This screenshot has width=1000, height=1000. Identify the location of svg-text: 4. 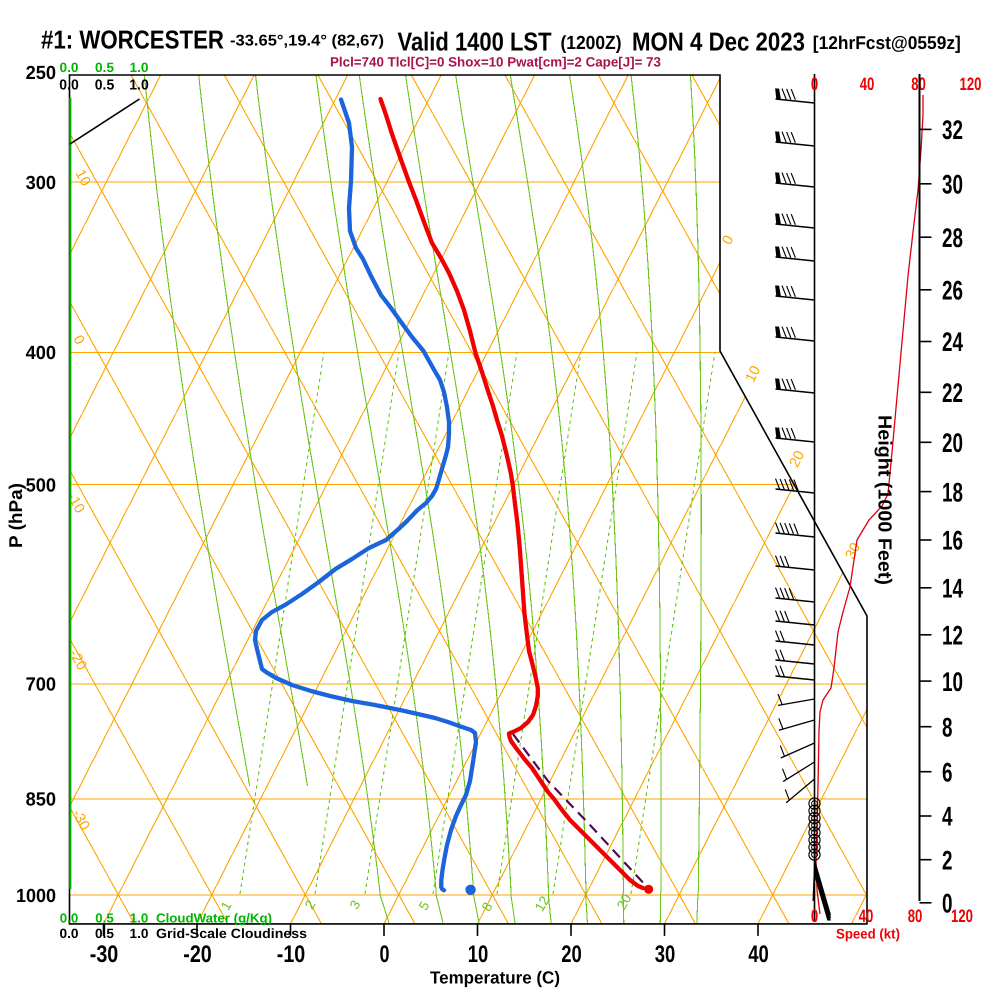
(947, 817).